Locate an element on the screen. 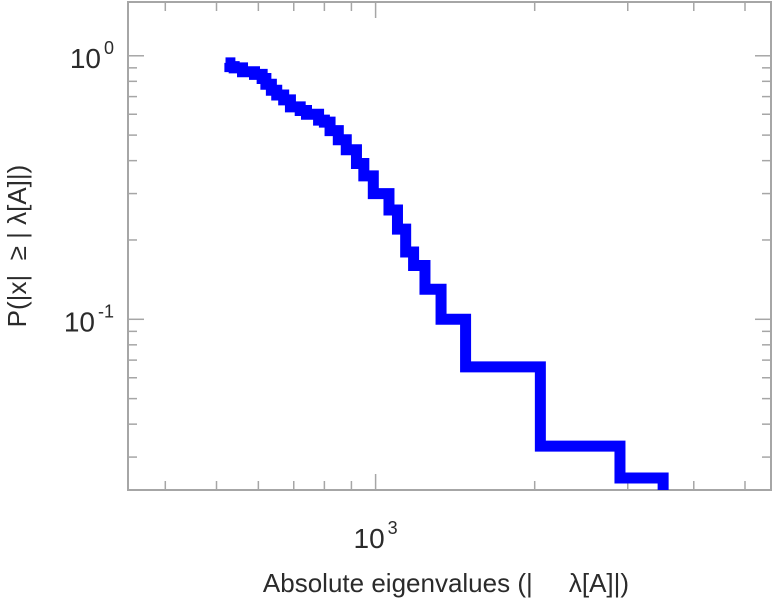 The height and width of the screenshot is (600, 775). x-axis-title: Absolute eigenvalues (| λ[A]|) is located at coordinates (446, 583).